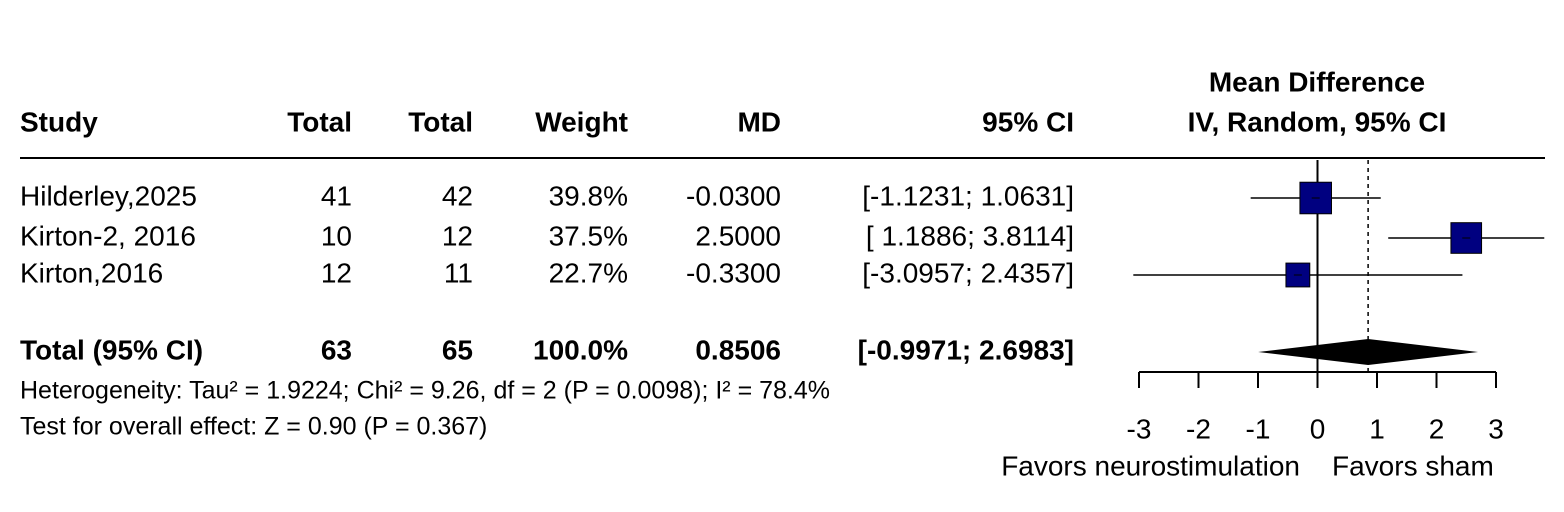 The width and height of the screenshot is (1564, 512). I want to click on weight: 37.5%, so click(588, 235).